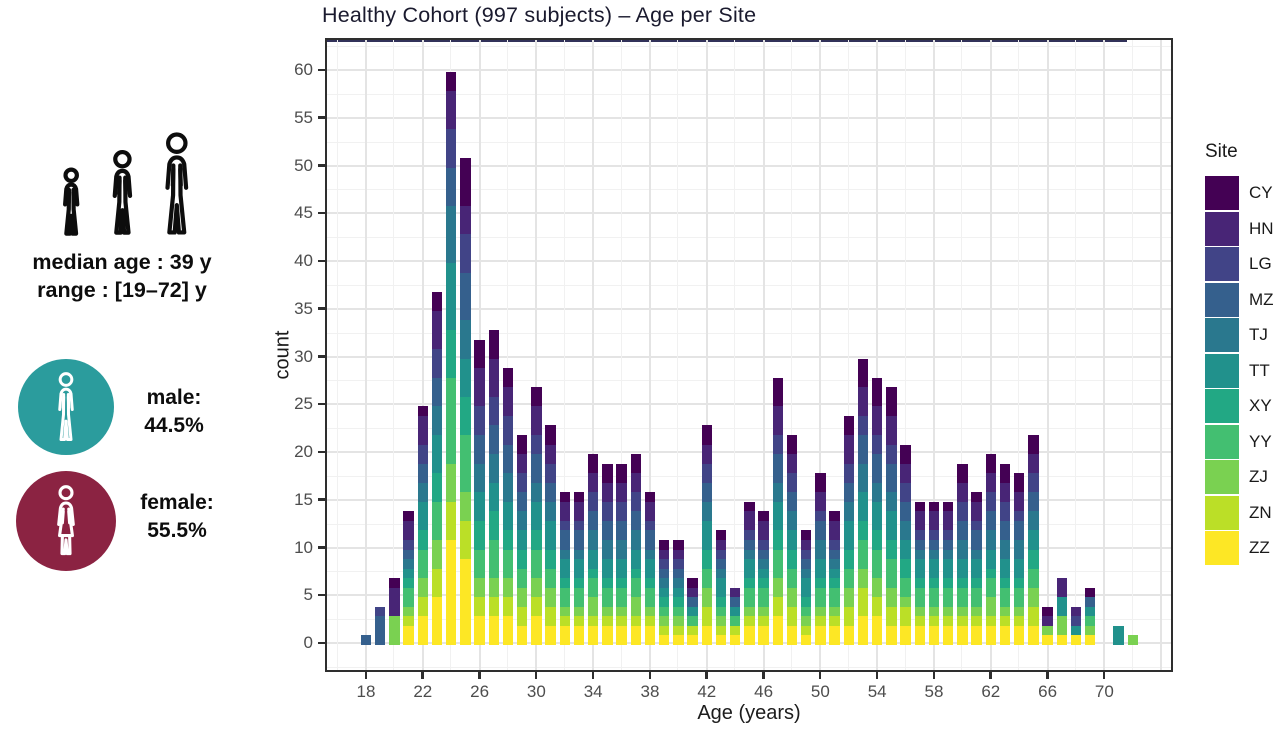 The width and height of the screenshot is (1285, 737). Describe the element at coordinates (303, 451) in the screenshot. I see `y-tick-label: 20` at that location.